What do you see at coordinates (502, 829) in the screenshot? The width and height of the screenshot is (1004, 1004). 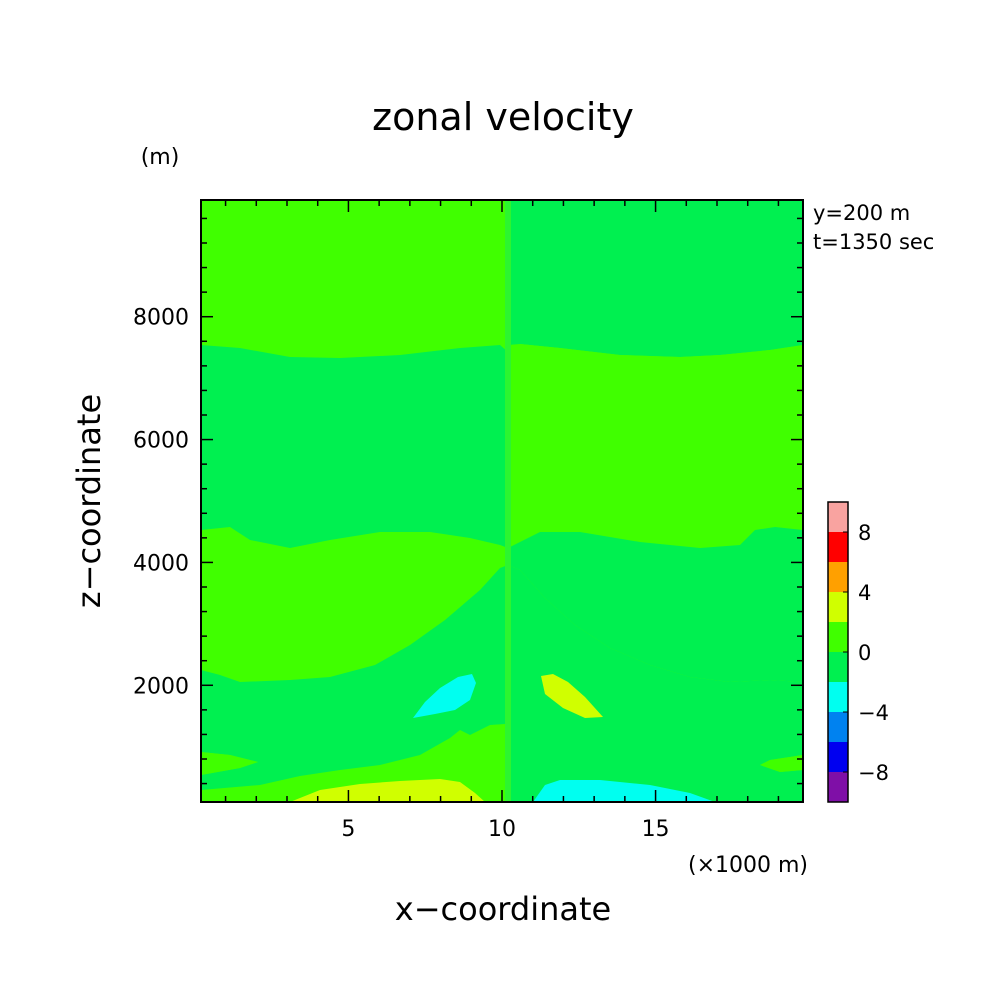 I see `x-tick-label: 10` at bounding box center [502, 829].